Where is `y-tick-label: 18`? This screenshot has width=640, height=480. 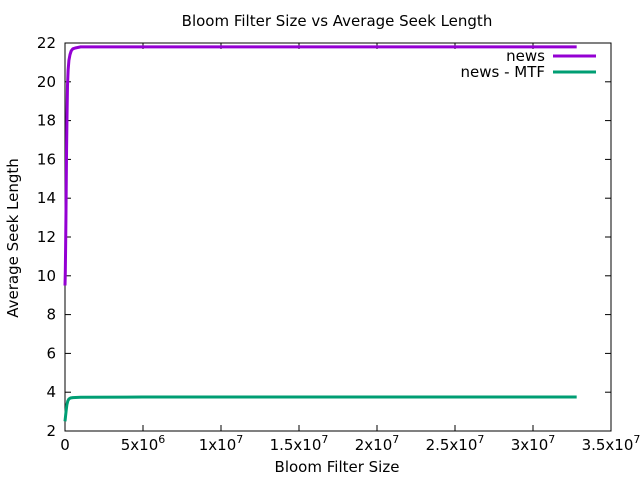
y-tick-label: 18 is located at coordinates (46, 121).